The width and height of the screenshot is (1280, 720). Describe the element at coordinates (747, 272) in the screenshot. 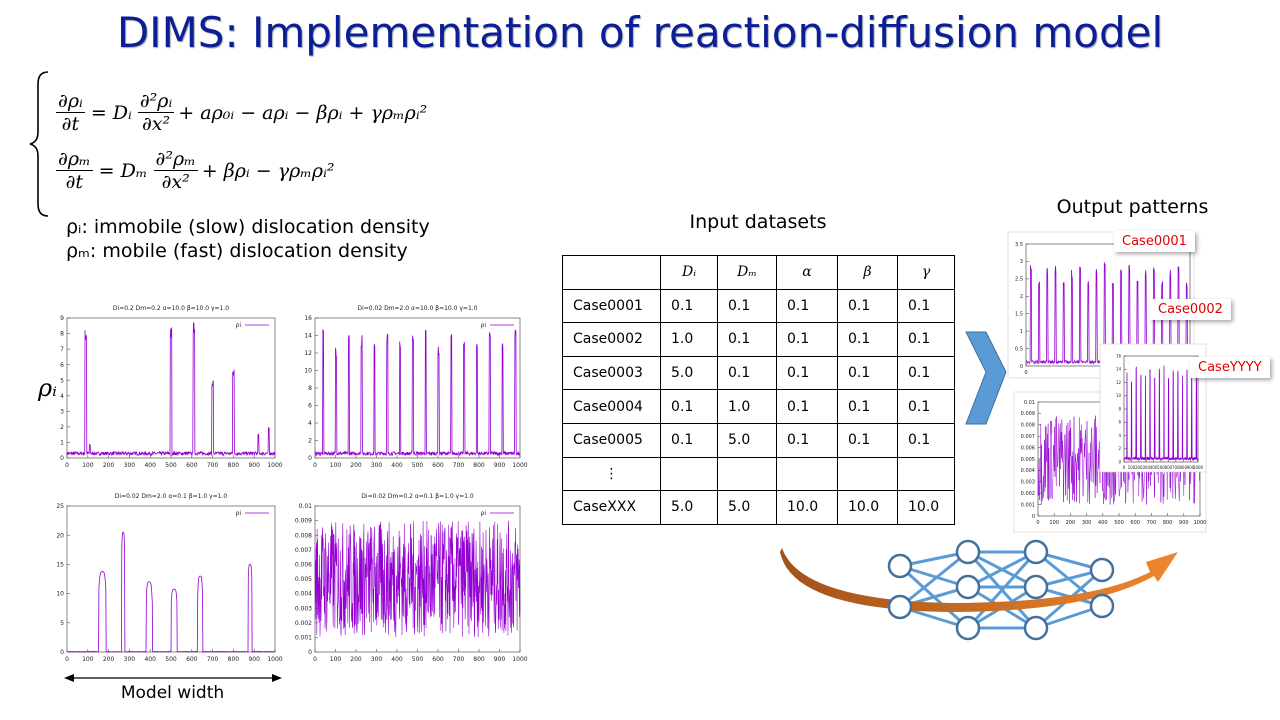

I see `table-header: Dₘ` at that location.